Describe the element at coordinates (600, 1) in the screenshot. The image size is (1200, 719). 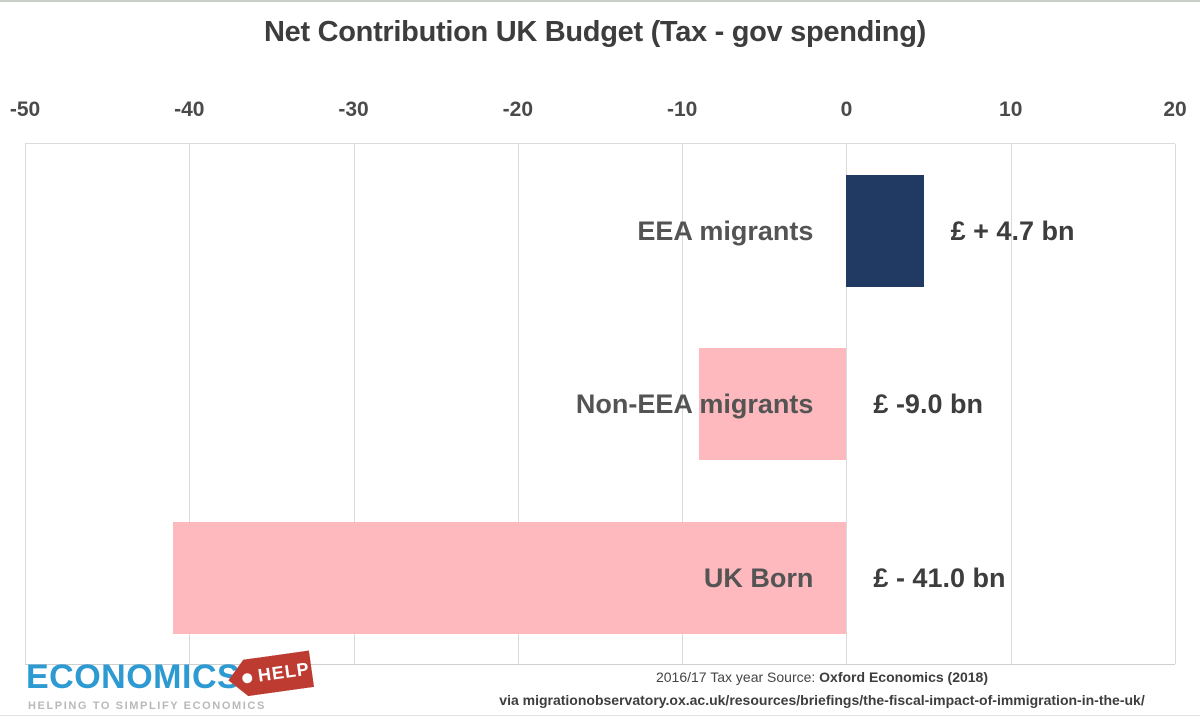
I see `page-top-edge` at that location.